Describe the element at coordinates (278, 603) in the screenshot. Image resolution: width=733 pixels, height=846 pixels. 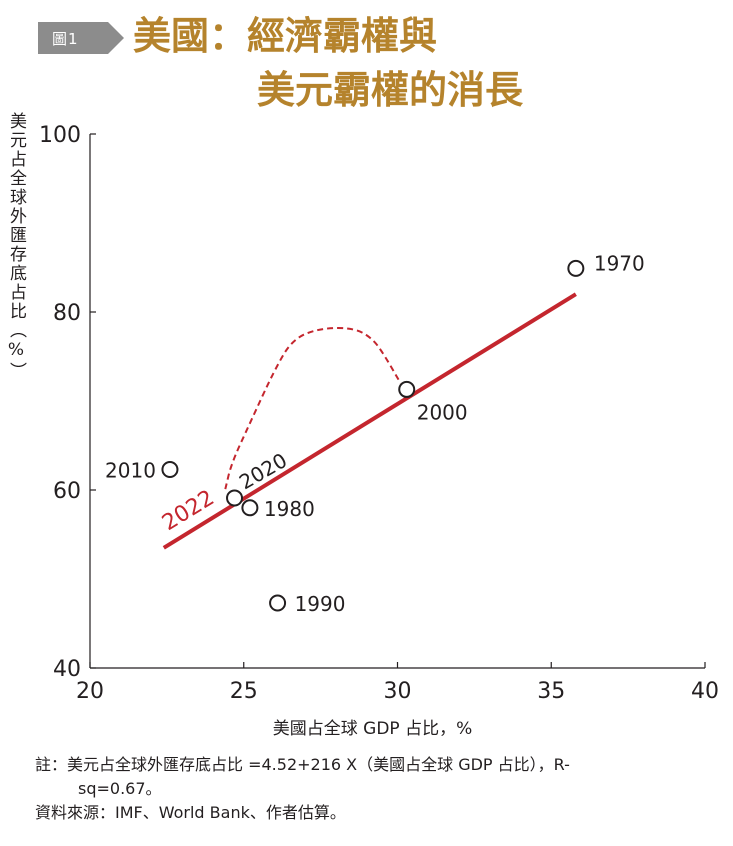
I see `data-point-1990` at that location.